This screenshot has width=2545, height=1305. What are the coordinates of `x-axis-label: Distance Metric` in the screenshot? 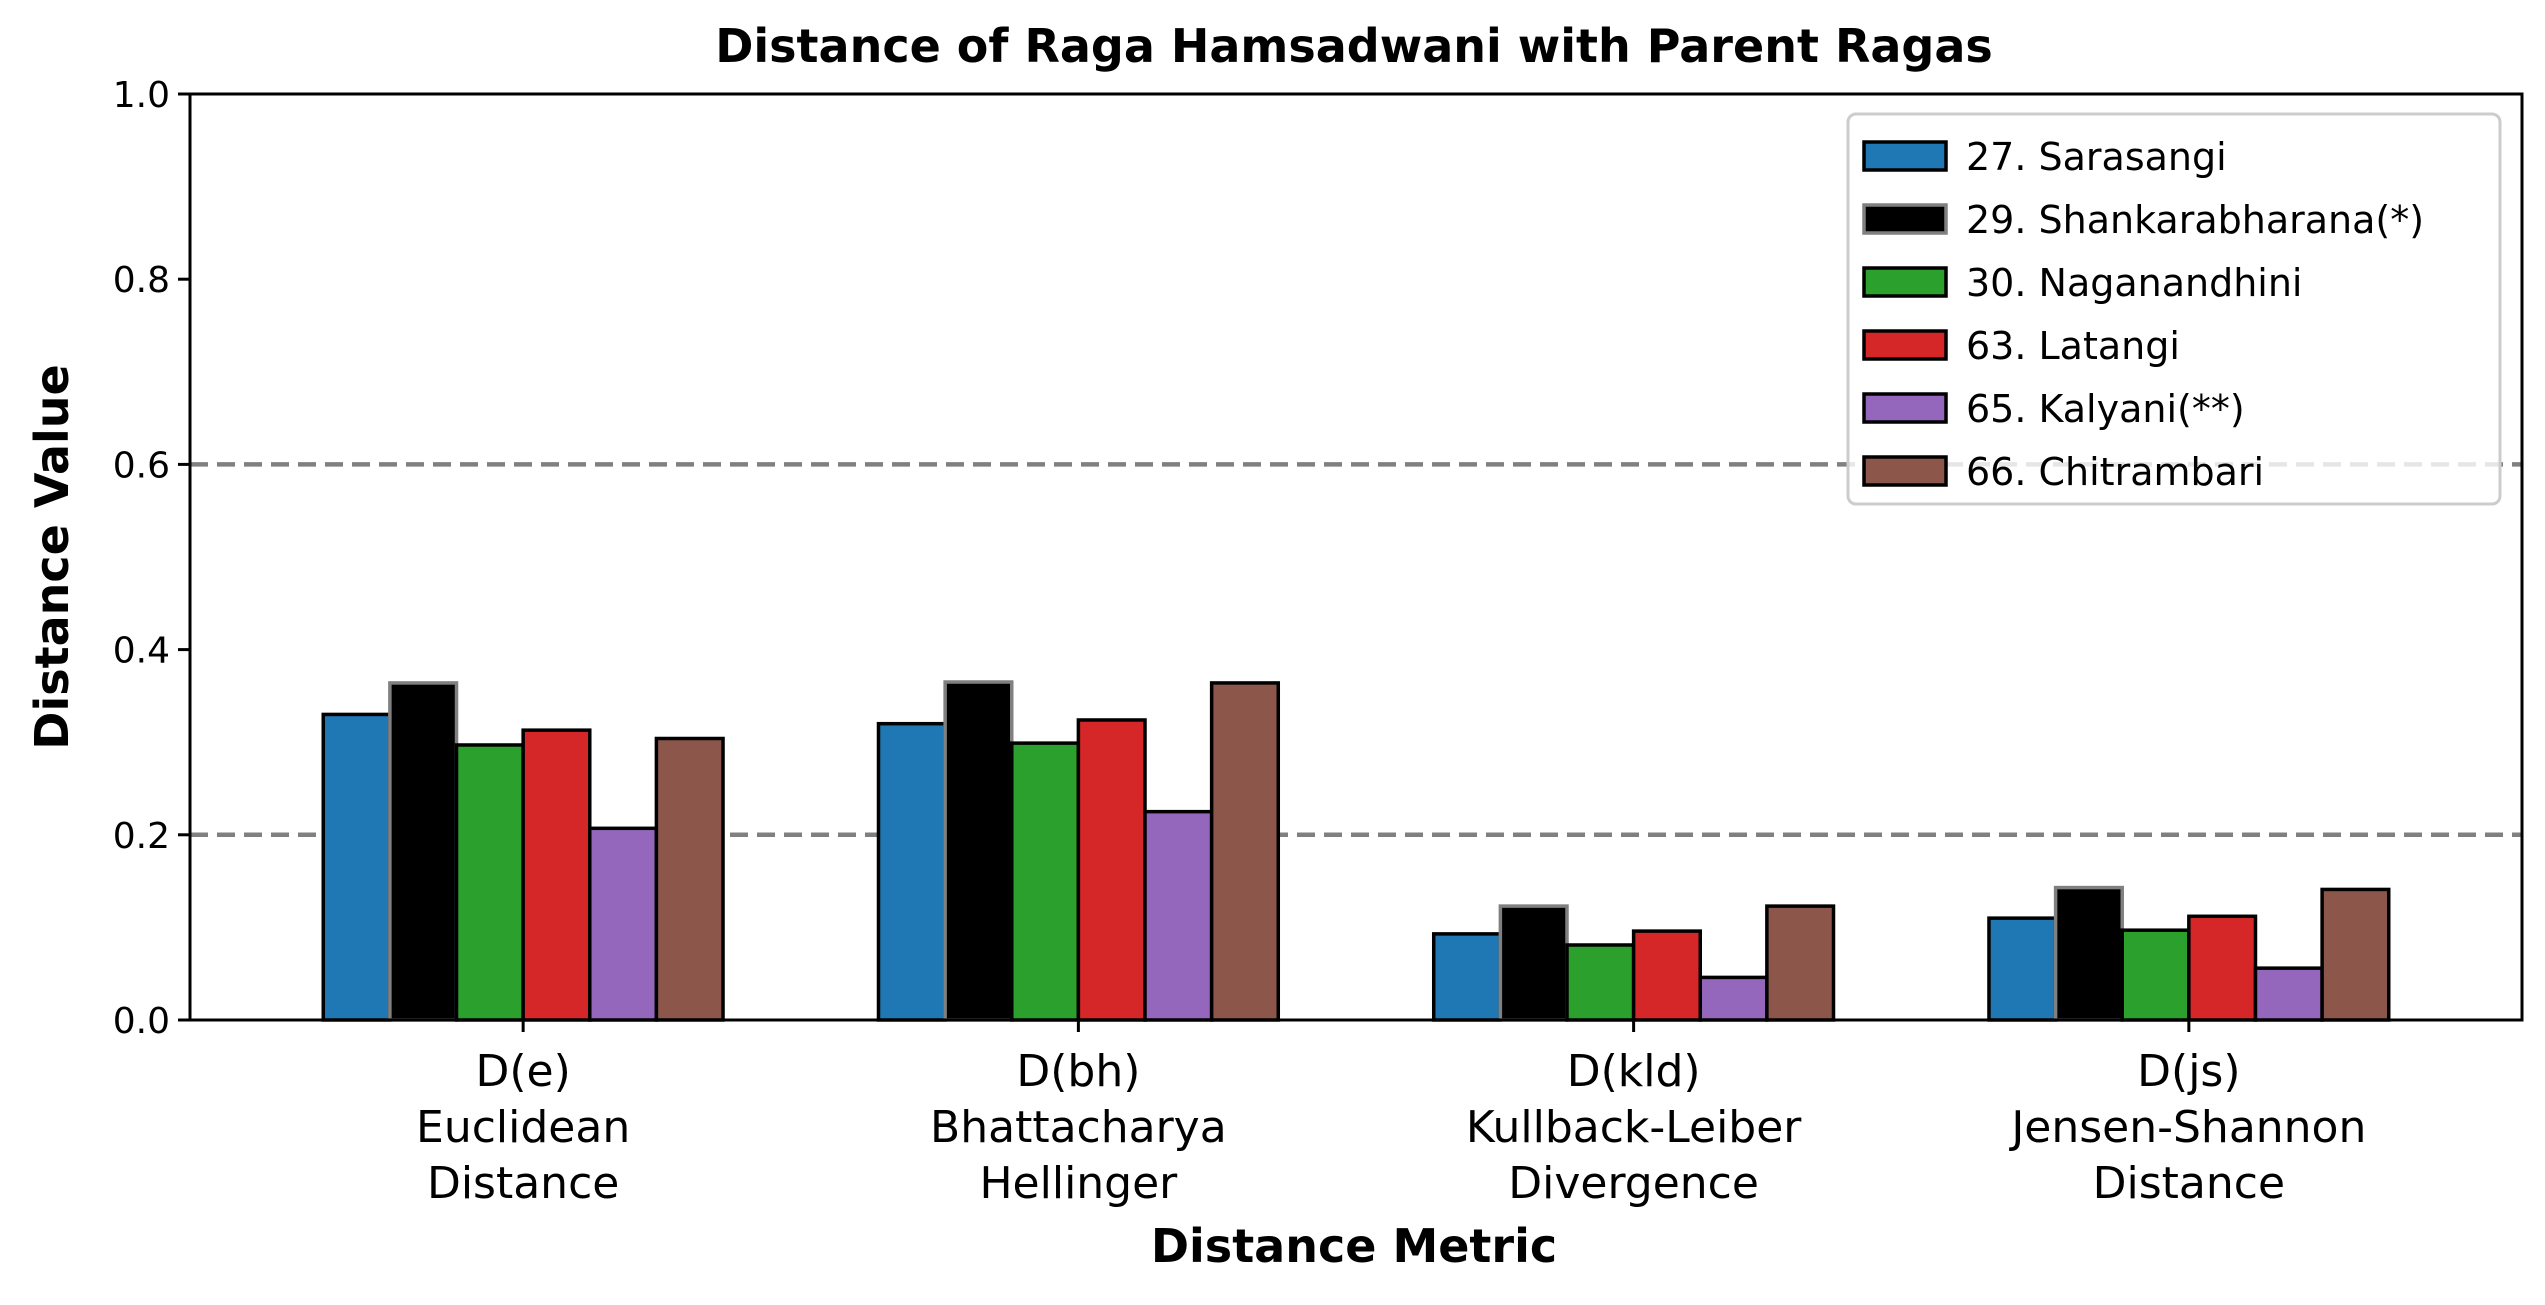 It's located at (1354, 1246).